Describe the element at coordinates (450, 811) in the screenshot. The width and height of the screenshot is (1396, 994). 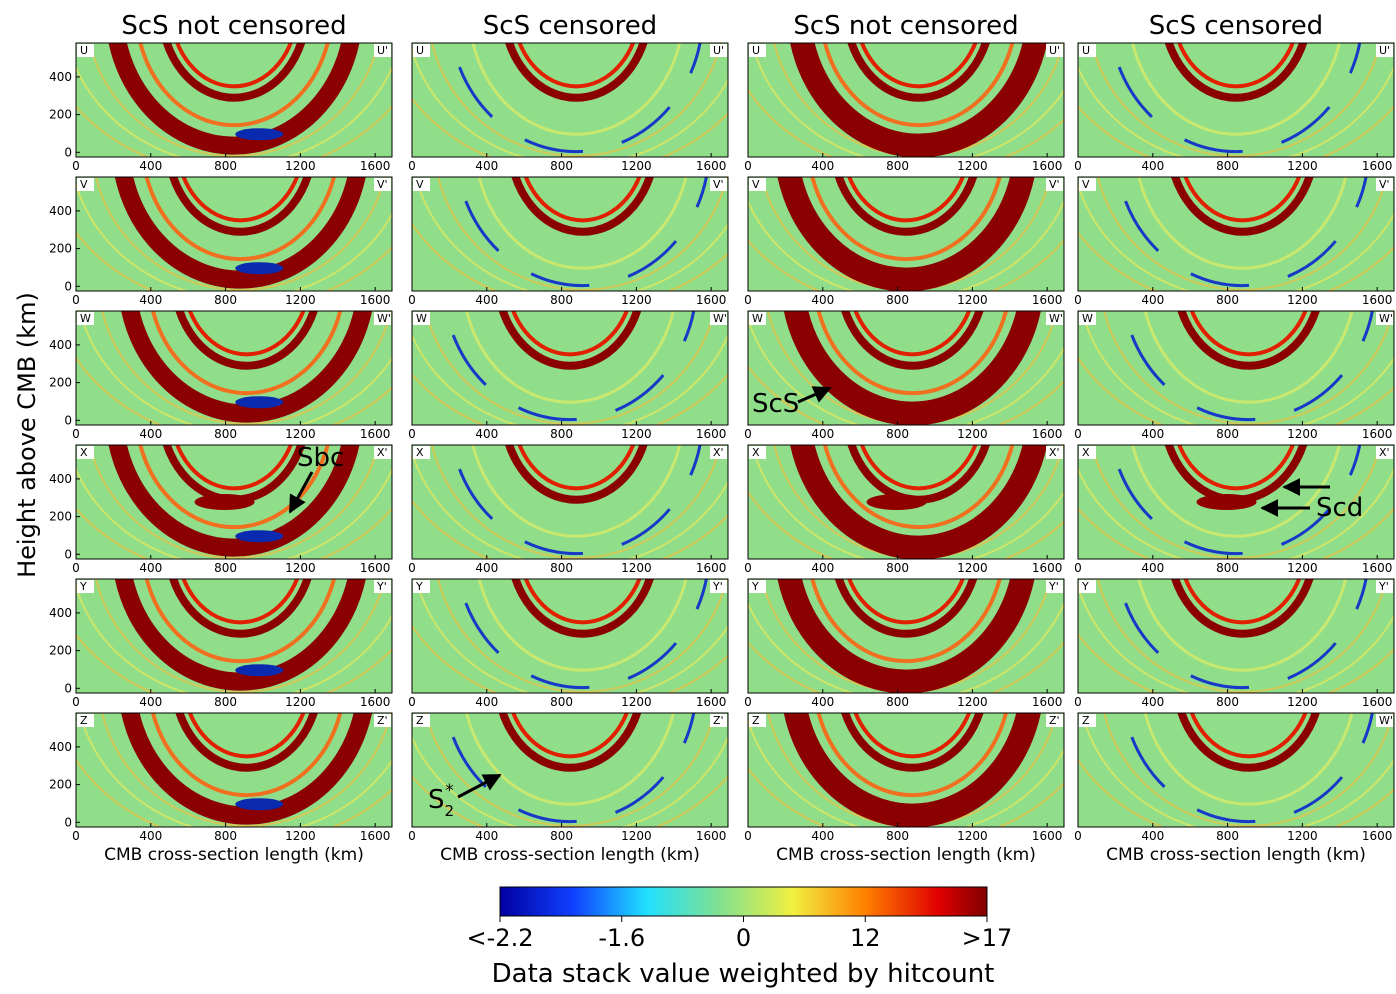
I see `annotation-sub: 2` at that location.